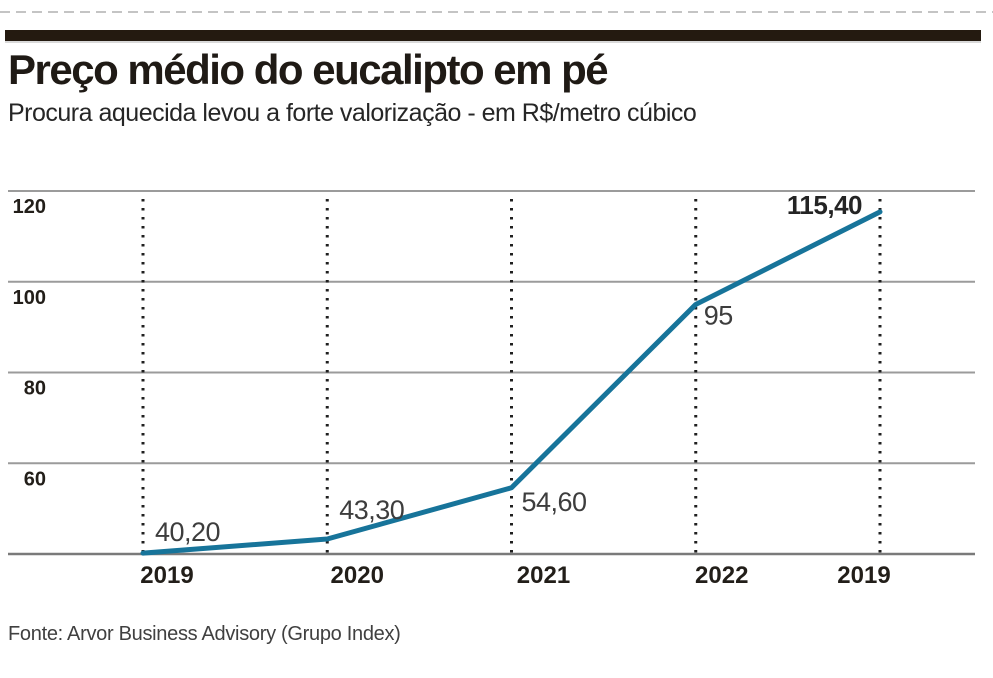  Describe the element at coordinates (357, 575) in the screenshot. I see `x-tick-label: 2020` at that location.